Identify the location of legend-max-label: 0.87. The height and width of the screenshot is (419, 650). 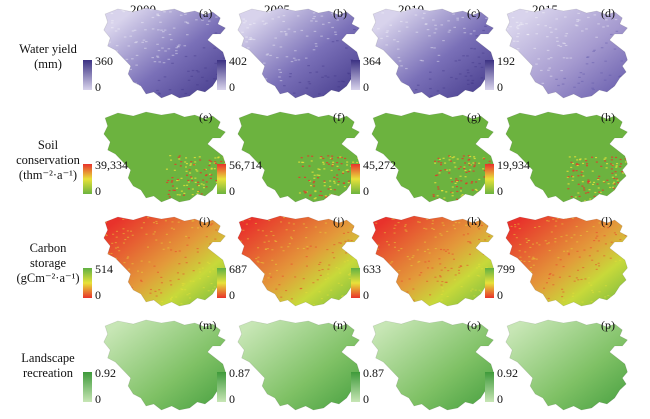
(239, 373).